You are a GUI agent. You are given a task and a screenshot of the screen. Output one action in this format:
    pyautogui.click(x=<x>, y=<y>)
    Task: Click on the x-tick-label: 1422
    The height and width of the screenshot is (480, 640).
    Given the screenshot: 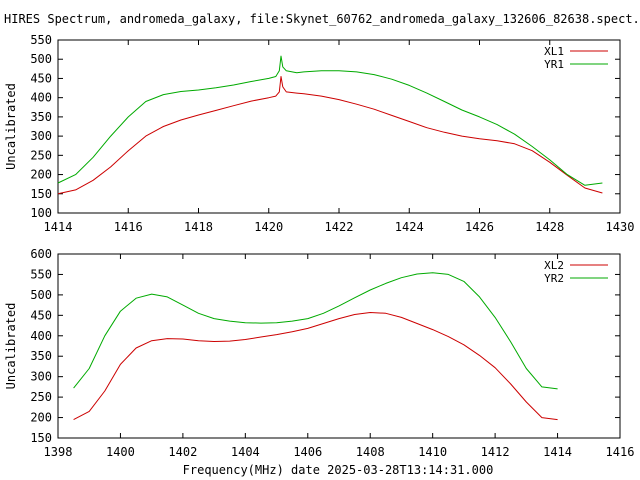 What is the action you would take?
    pyautogui.click(x=339, y=227)
    